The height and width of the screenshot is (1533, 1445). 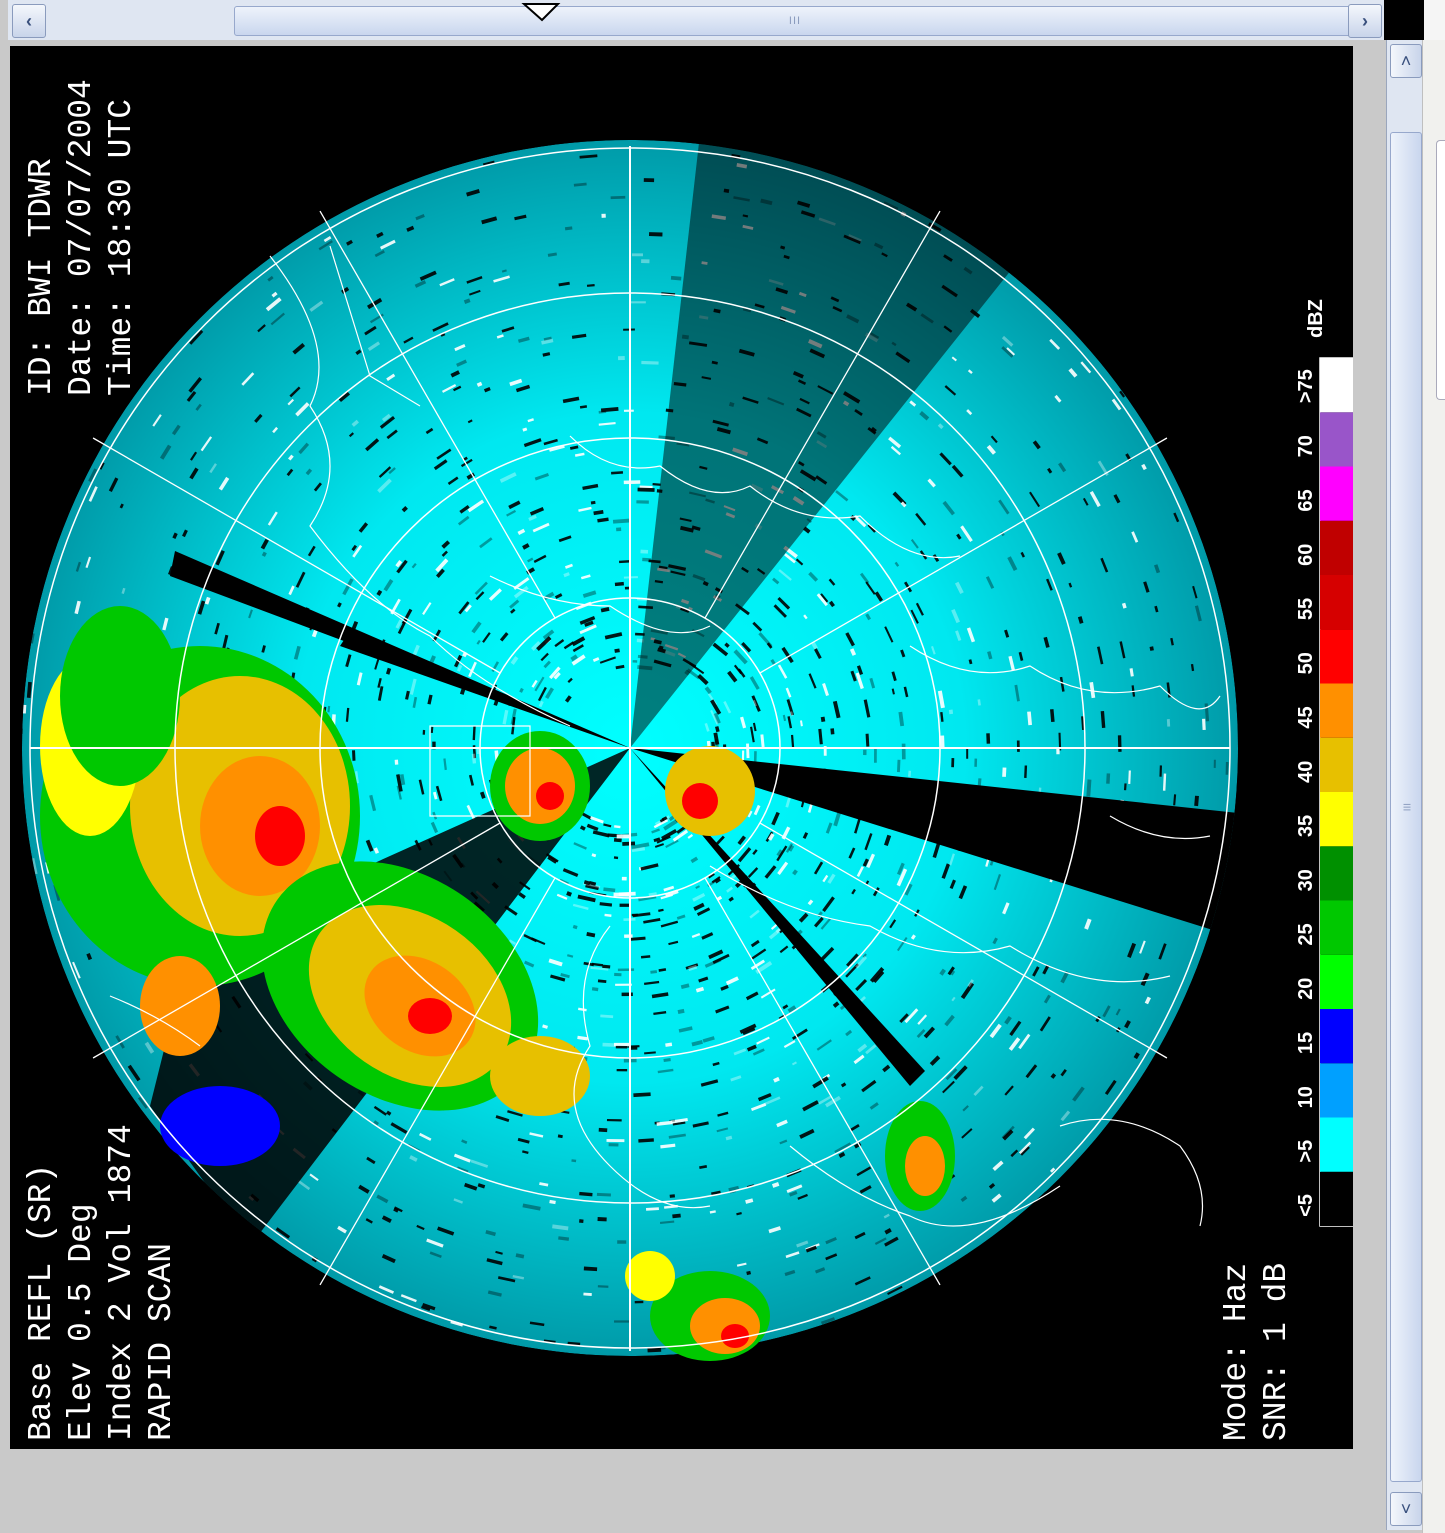 I want to click on mode-text: Mode: Haz, so click(x=1236, y=1352).